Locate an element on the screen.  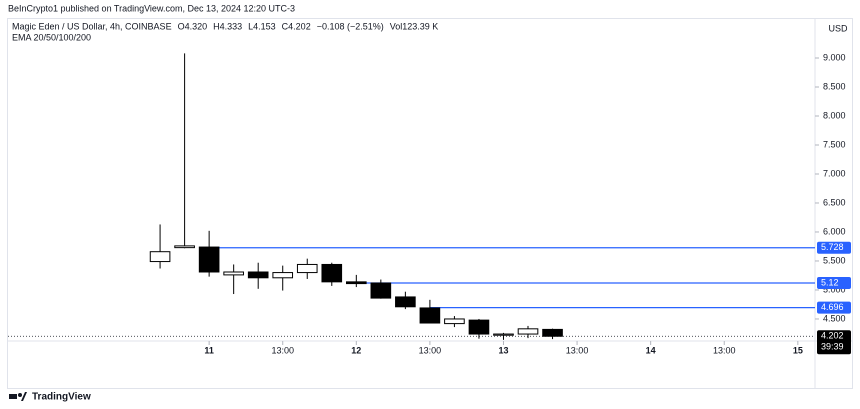
x-tick-label: 15 is located at coordinates (798, 350).